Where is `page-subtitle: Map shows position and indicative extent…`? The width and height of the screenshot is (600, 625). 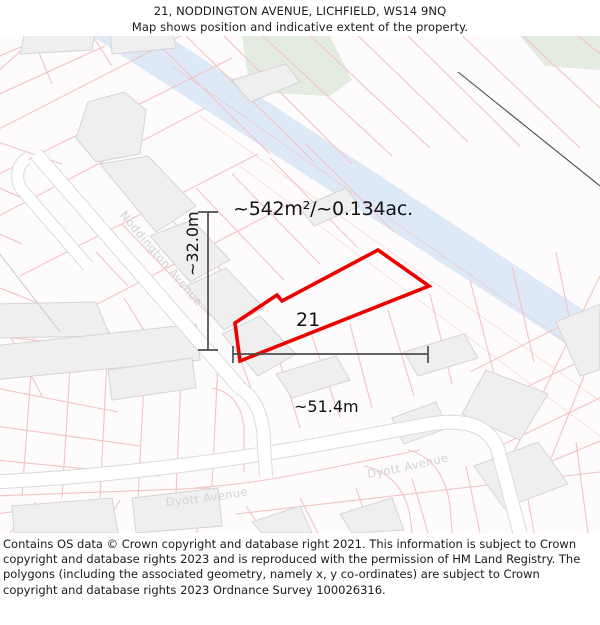 page-subtitle: Map shows position and indicative extent… is located at coordinates (300, 27).